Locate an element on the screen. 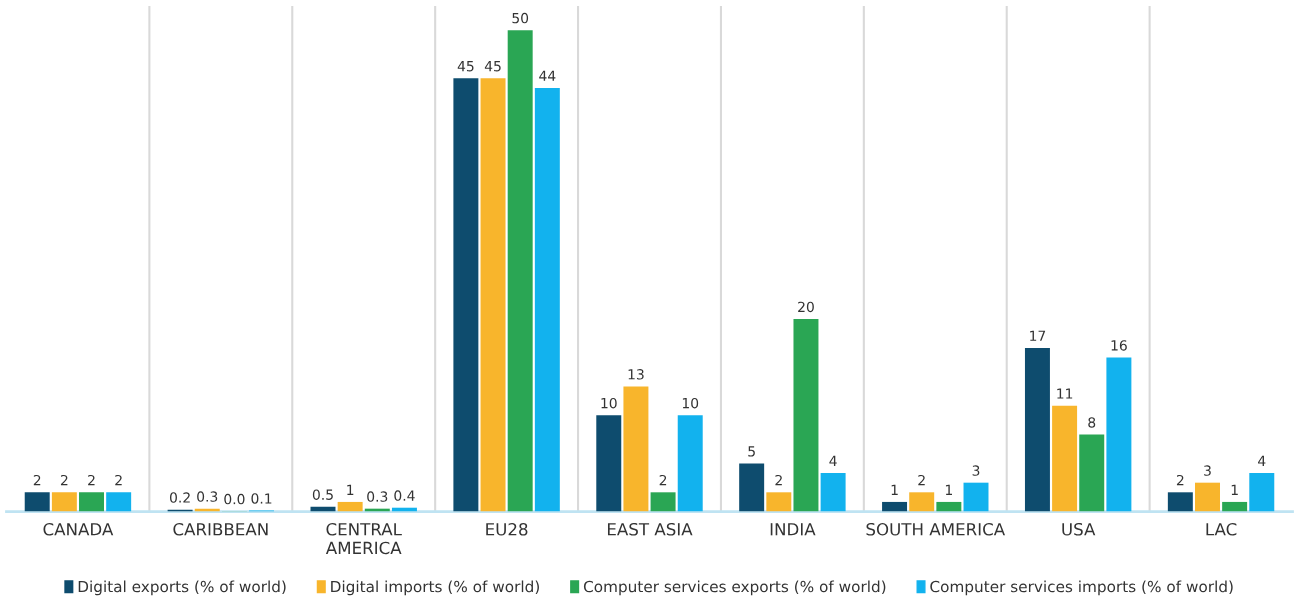 The height and width of the screenshot is (609, 1299). data-label: 0.5 is located at coordinates (322, 494).